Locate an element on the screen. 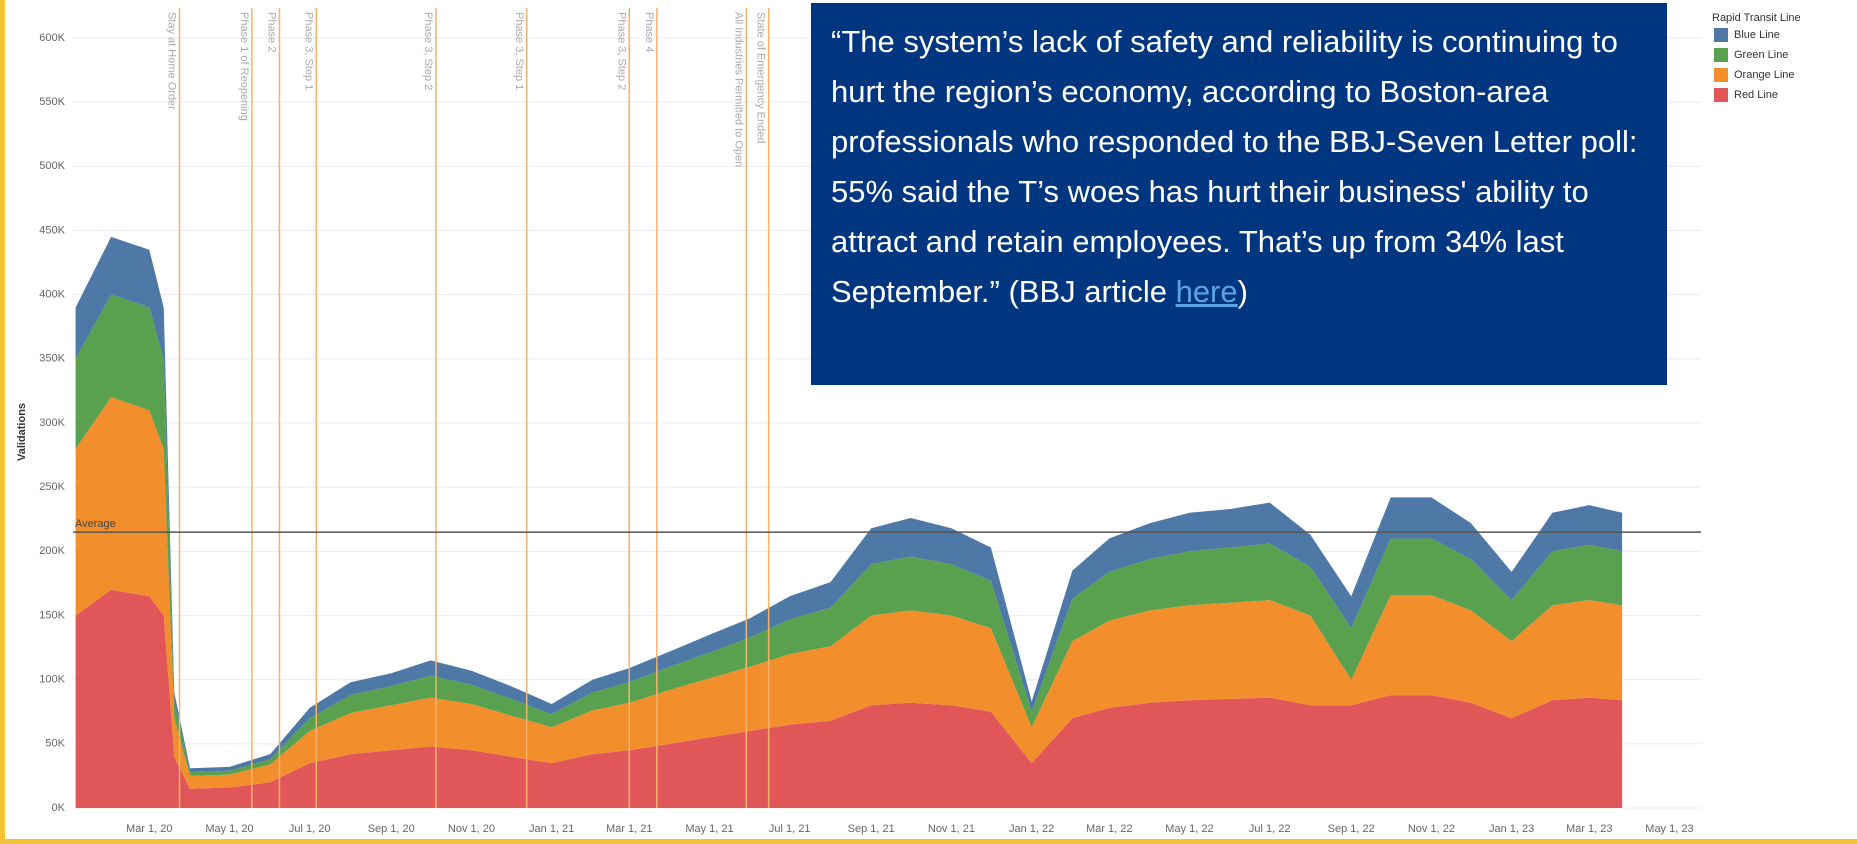 Image resolution: width=1857 pixels, height=844 pixels. x-tick-label: Jul 1, 21 is located at coordinates (790, 829).